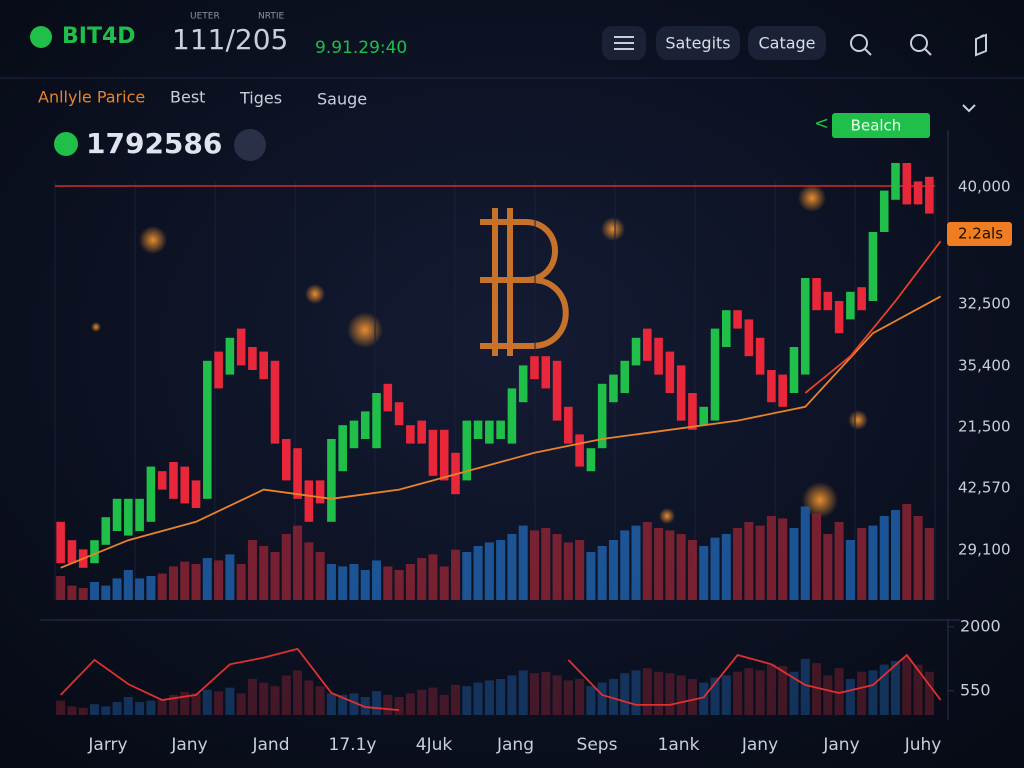 This screenshot has width=1024, height=768. Describe the element at coordinates (984, 304) in the screenshot. I see `price-label: 32,500` at that location.